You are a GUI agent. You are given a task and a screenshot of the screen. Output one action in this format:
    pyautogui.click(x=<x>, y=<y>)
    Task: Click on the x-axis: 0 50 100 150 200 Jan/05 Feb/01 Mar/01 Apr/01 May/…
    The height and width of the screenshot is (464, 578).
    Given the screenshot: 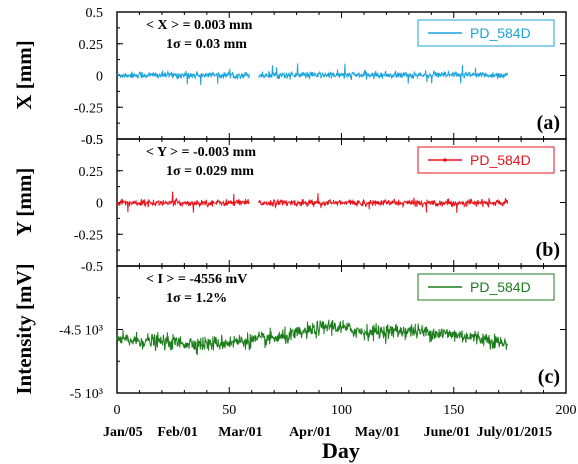 What is the action you would take?
    pyautogui.click(x=340, y=421)
    